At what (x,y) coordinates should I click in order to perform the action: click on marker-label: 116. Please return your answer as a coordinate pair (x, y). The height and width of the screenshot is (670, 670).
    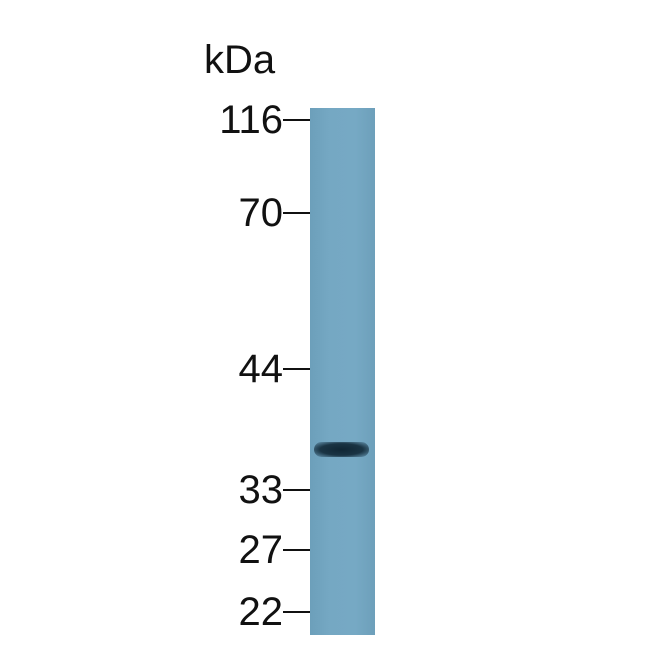
    Looking at the image, I should click on (251, 120).